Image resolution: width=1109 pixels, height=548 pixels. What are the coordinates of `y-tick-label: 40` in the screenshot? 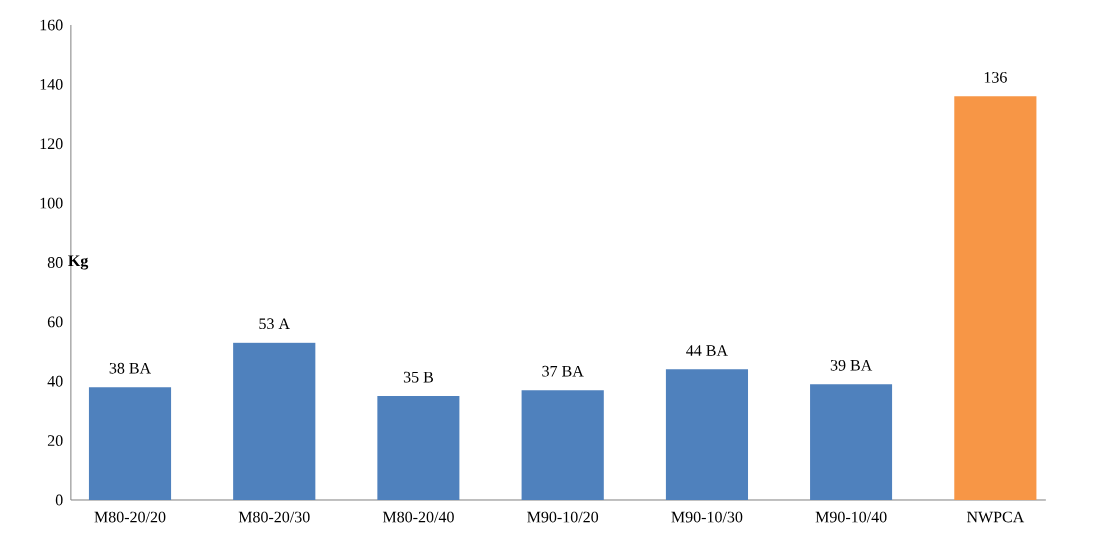 It's located at (55, 381).